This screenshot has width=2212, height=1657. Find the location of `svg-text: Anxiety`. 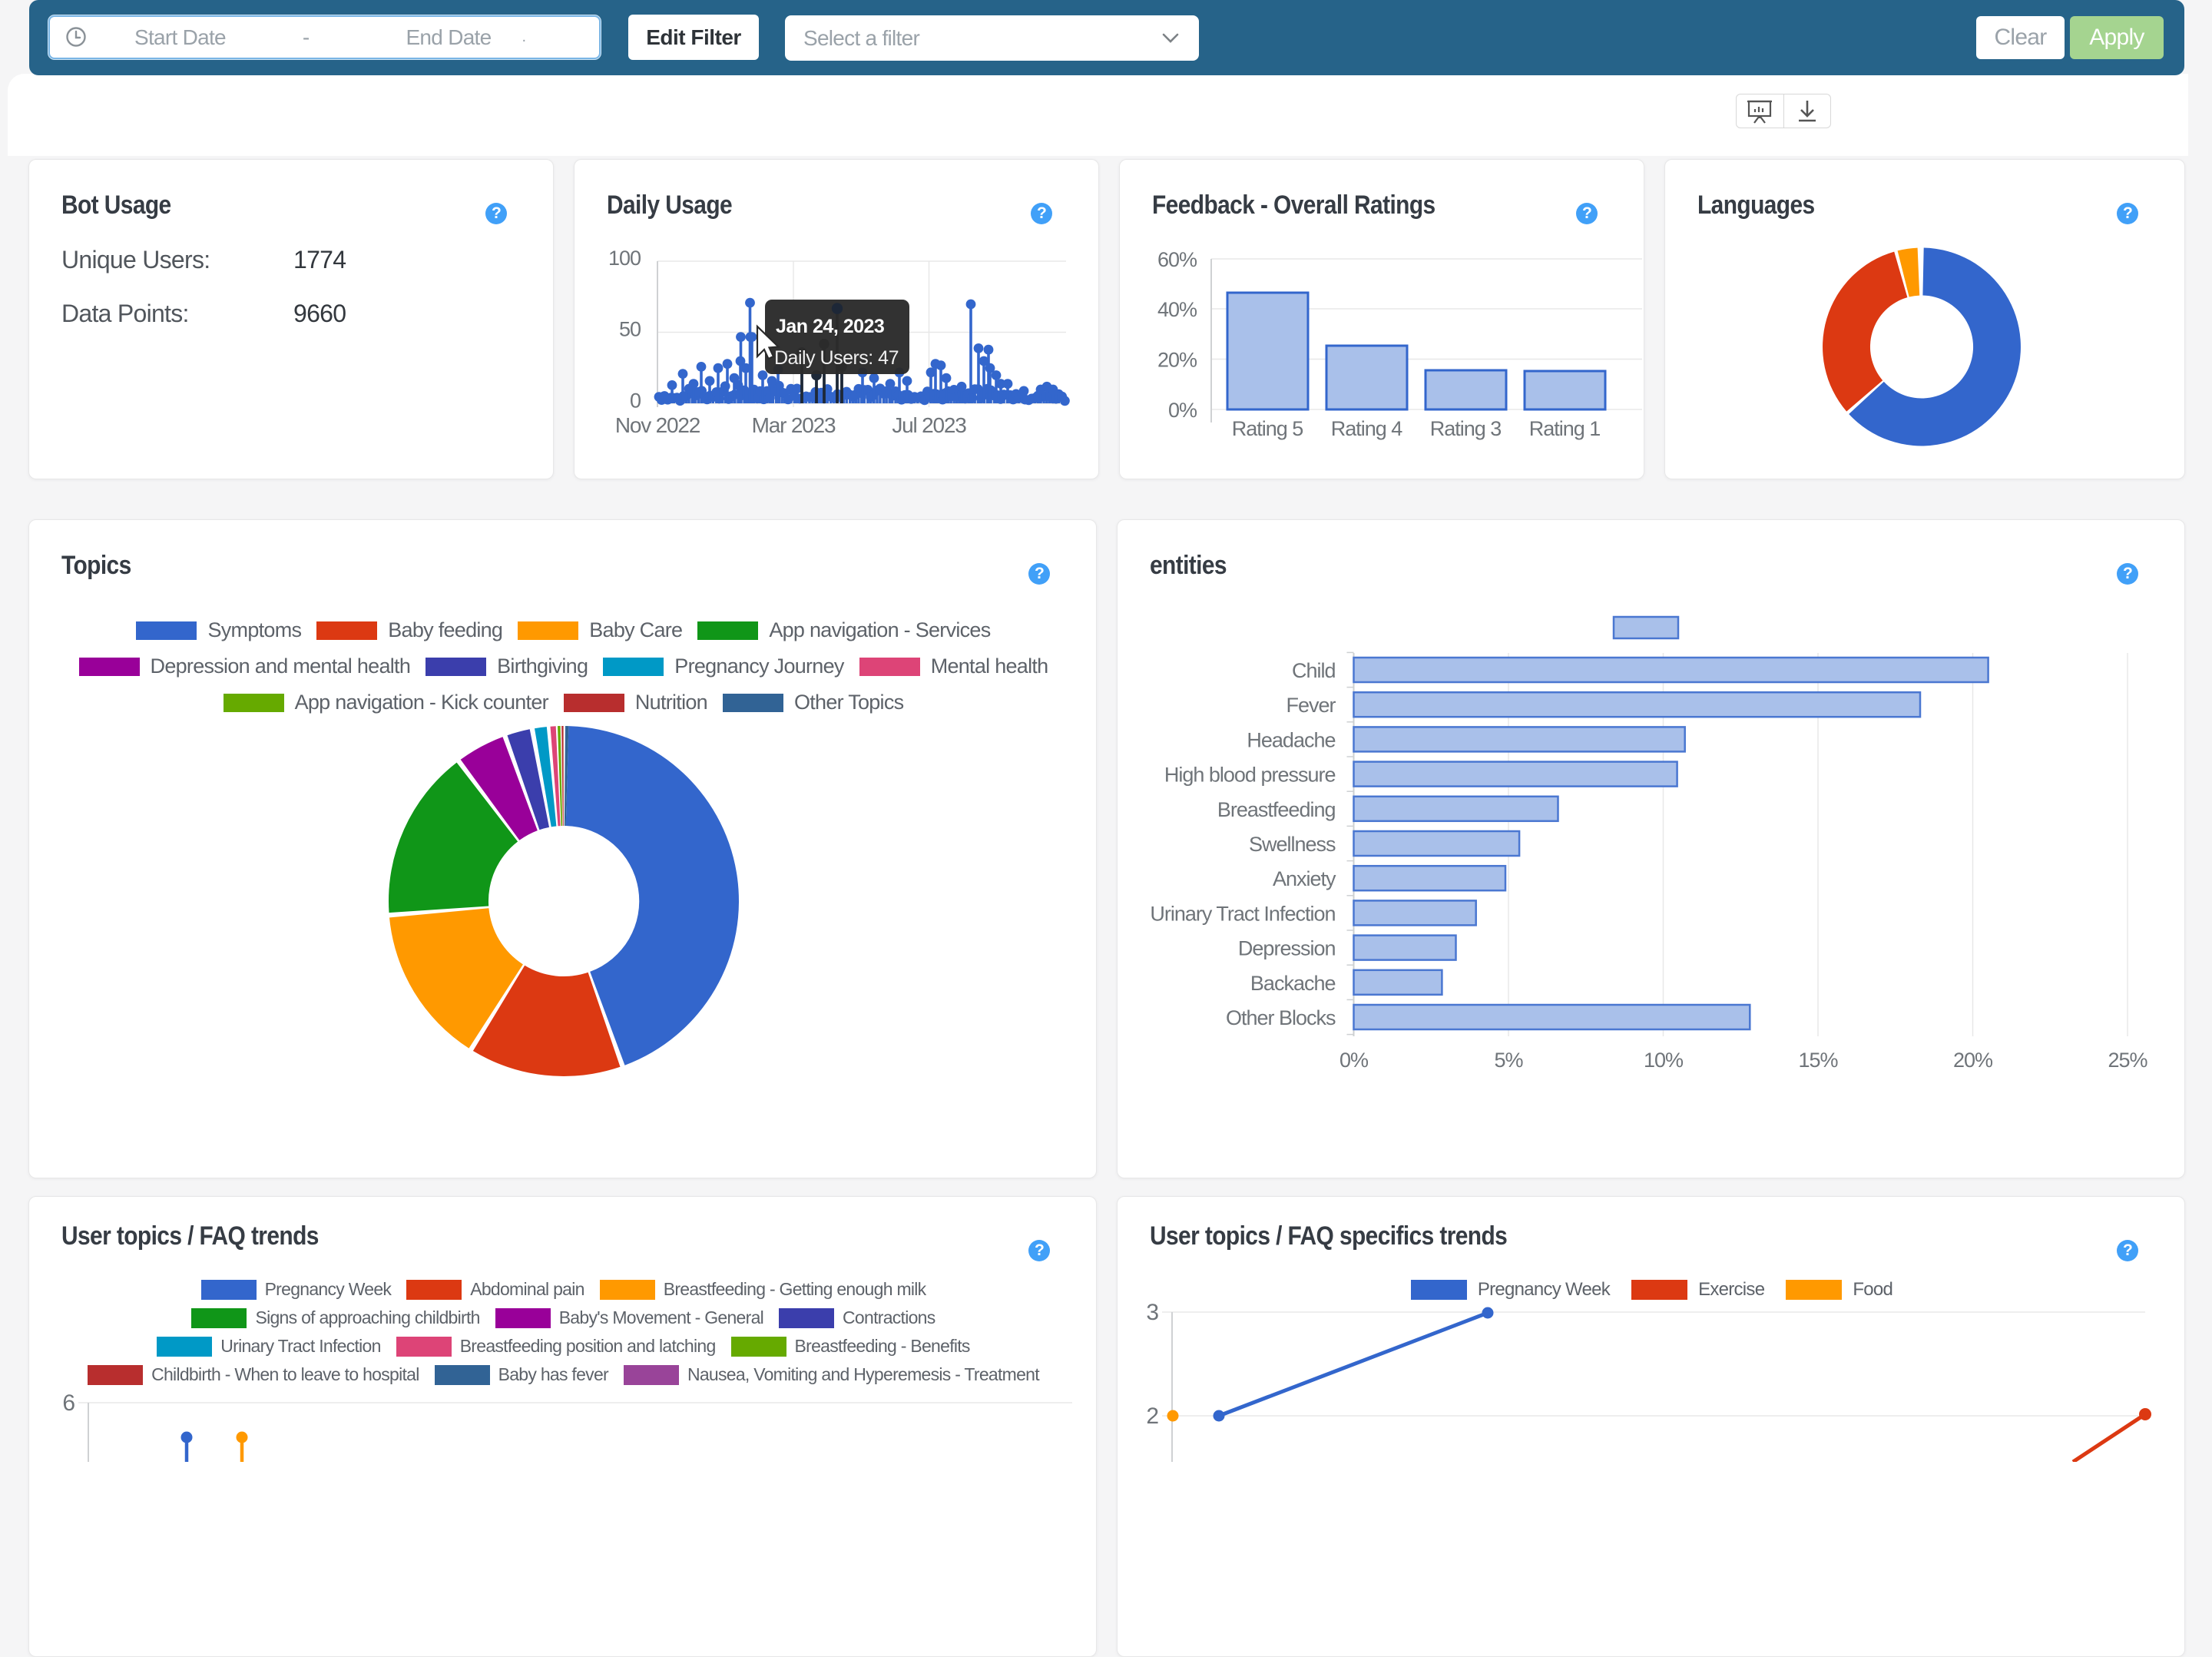

svg-text: Anxiety is located at coordinates (1305, 878).